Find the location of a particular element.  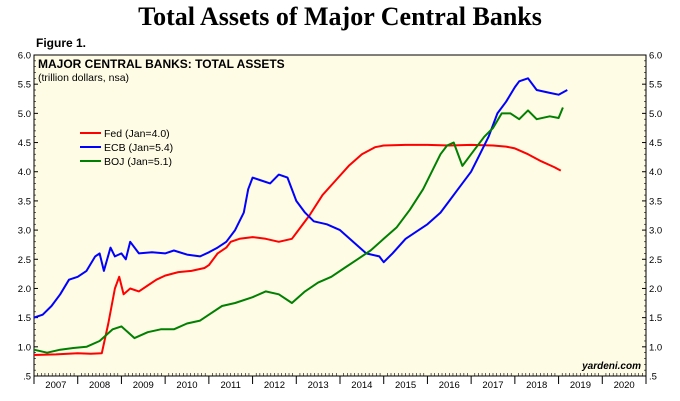

x-tick-label: 2020 is located at coordinates (624, 385).